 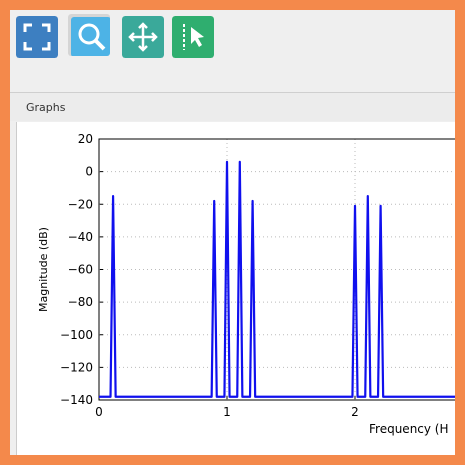 I want to click on y-tick-label: −120, so click(x=76, y=367).